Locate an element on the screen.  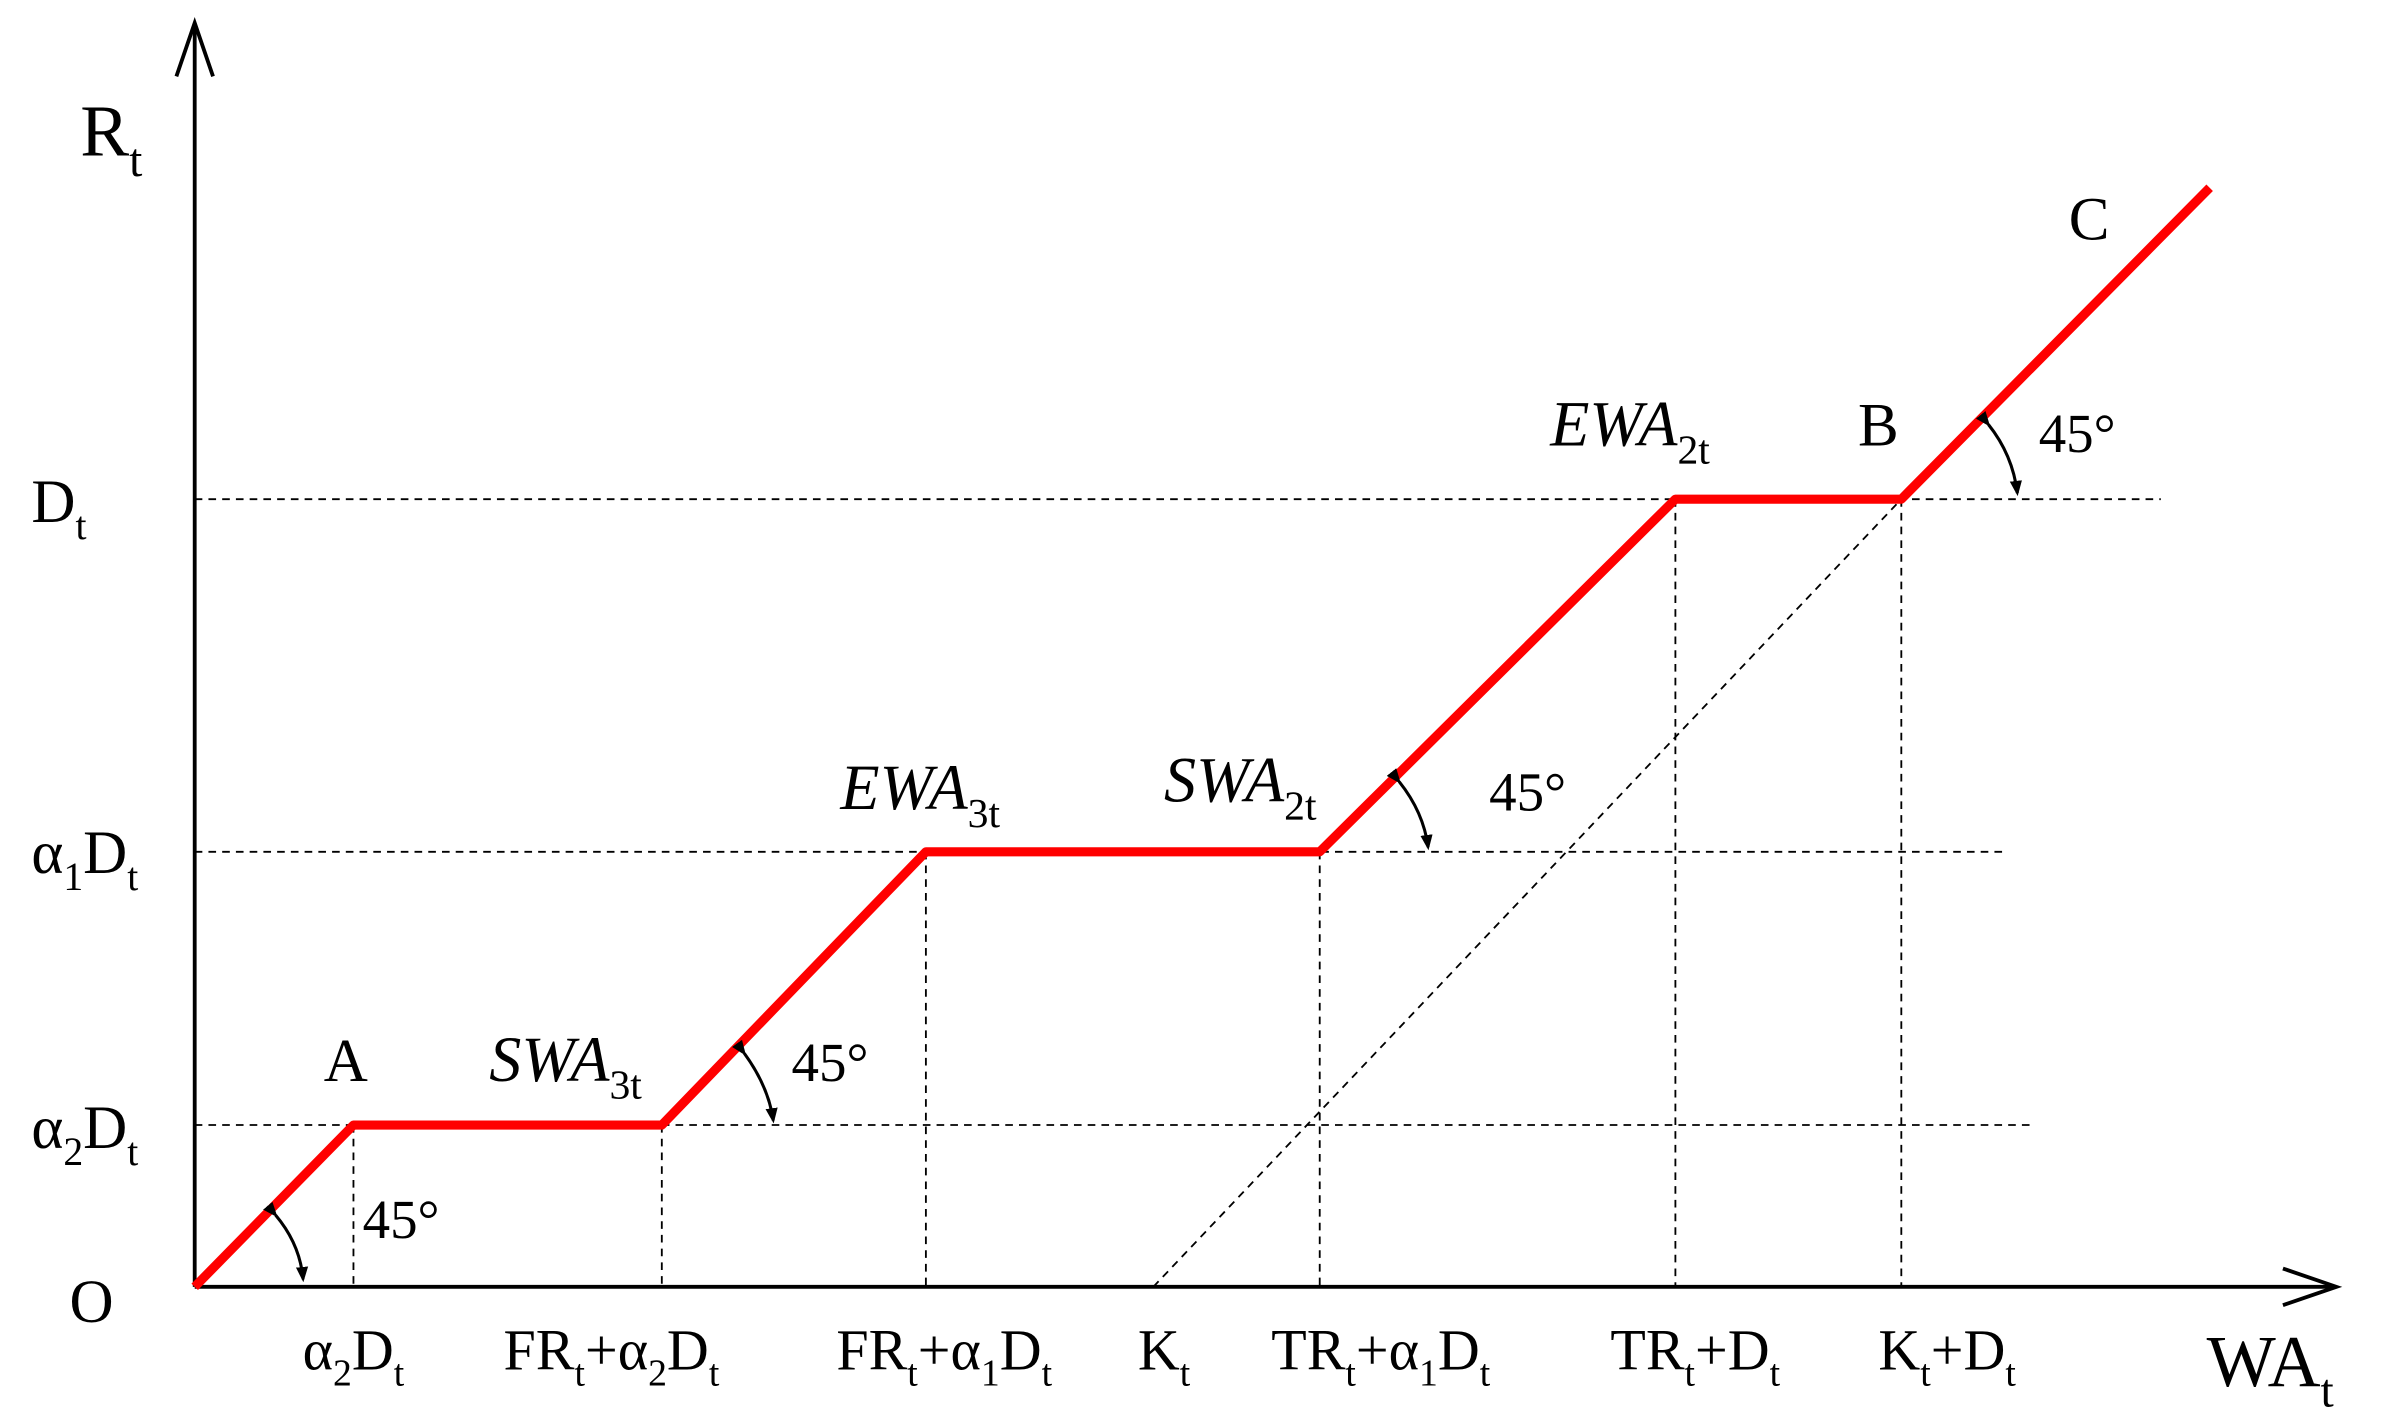
y-tick-label: Dt is located at coordinates (58, 508).